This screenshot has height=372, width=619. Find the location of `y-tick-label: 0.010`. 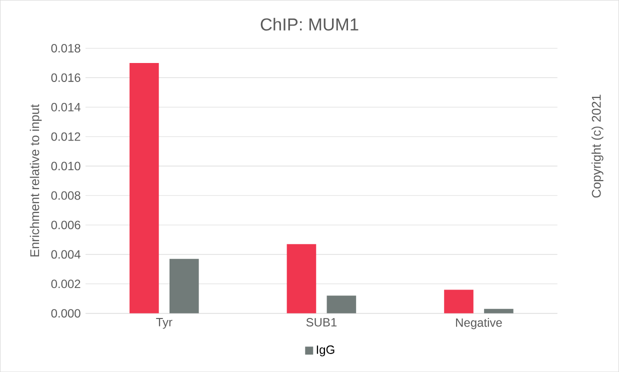

y-tick-label: 0.010 is located at coordinates (65, 166).